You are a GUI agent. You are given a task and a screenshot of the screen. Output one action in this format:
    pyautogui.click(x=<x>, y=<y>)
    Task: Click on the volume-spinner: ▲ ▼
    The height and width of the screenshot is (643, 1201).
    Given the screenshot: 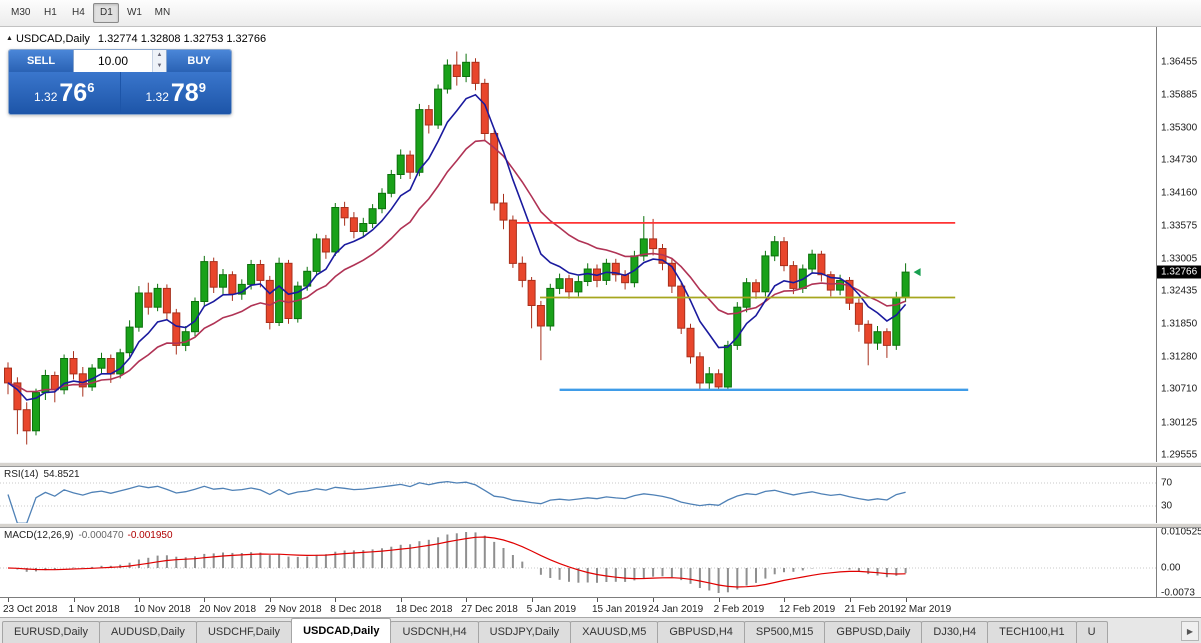 What is the action you would take?
    pyautogui.click(x=159, y=61)
    